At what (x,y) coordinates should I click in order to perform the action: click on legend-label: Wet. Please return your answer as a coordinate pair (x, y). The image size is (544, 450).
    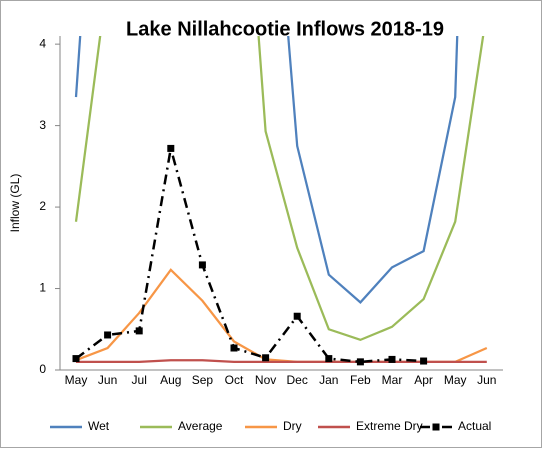
    Looking at the image, I should click on (99, 426).